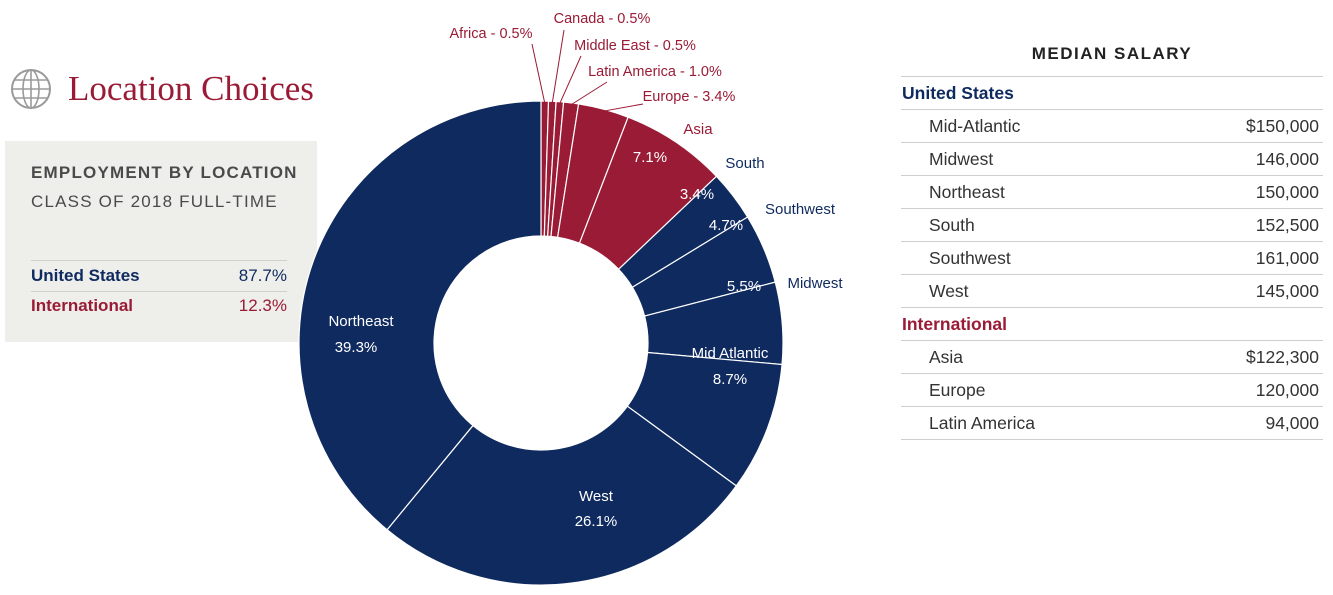  I want to click on slice-name-label: Northeast, so click(361, 321).